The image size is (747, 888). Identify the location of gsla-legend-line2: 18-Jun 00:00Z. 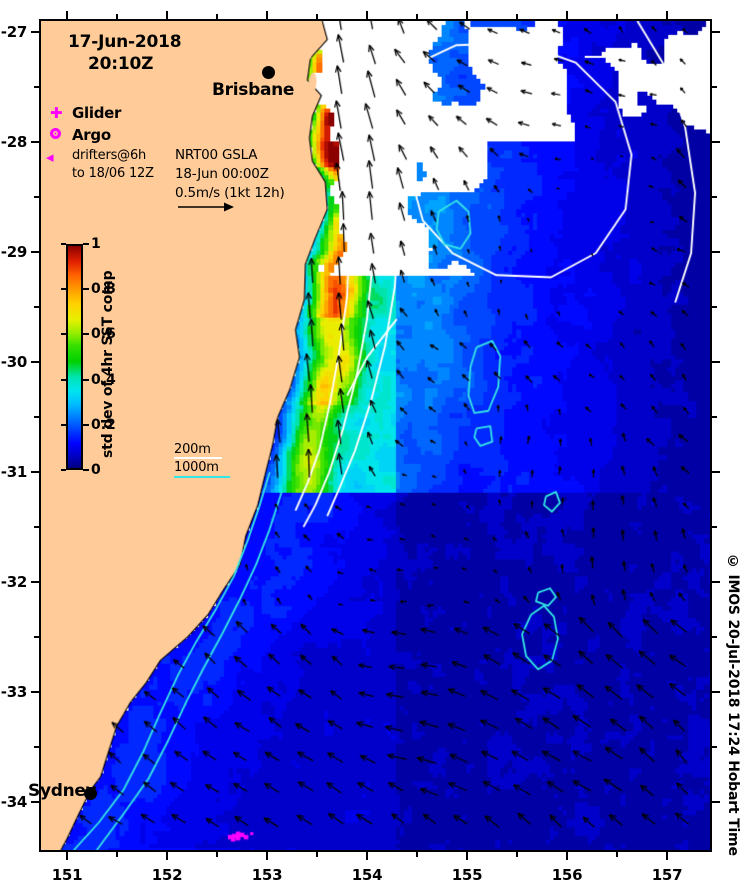
(222, 174).